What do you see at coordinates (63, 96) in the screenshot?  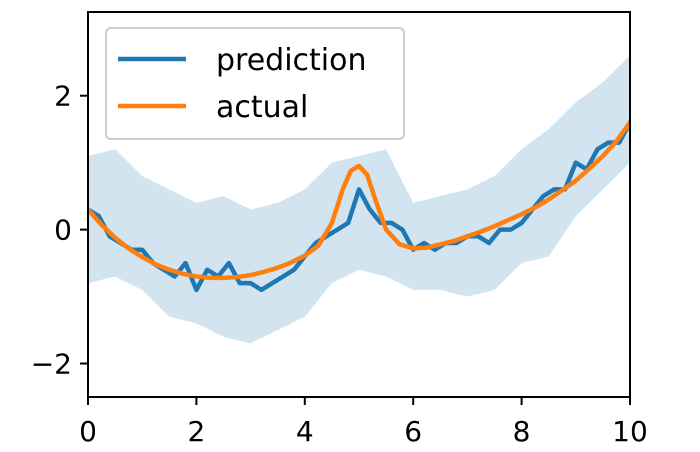 I see `y-tick-label: 2` at bounding box center [63, 96].